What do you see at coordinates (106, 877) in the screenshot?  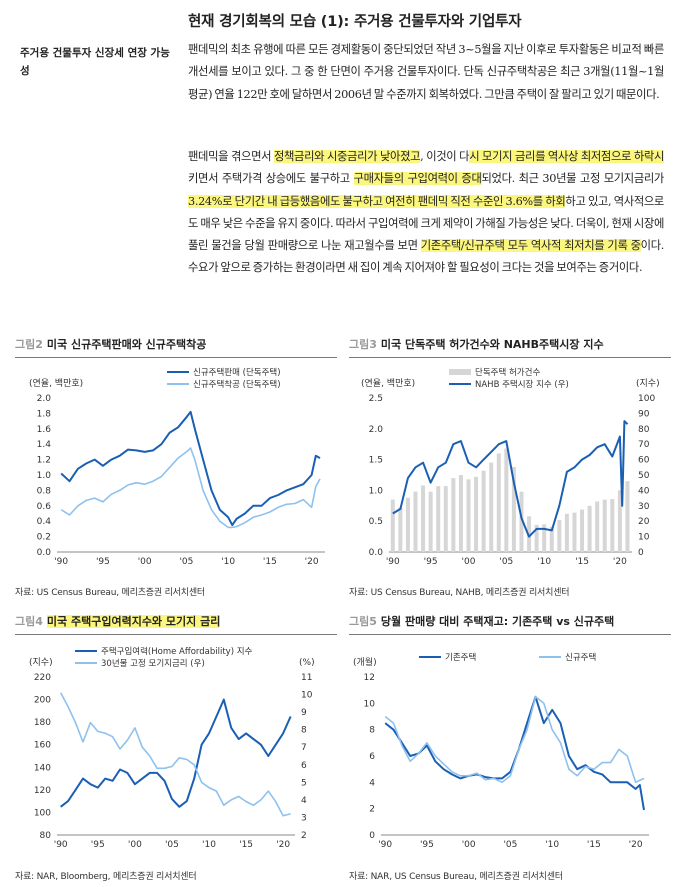 I see `figure-4-source: 자료: NAR, Bloomberg, 메리츠증권 리서치센터` at bounding box center [106, 877].